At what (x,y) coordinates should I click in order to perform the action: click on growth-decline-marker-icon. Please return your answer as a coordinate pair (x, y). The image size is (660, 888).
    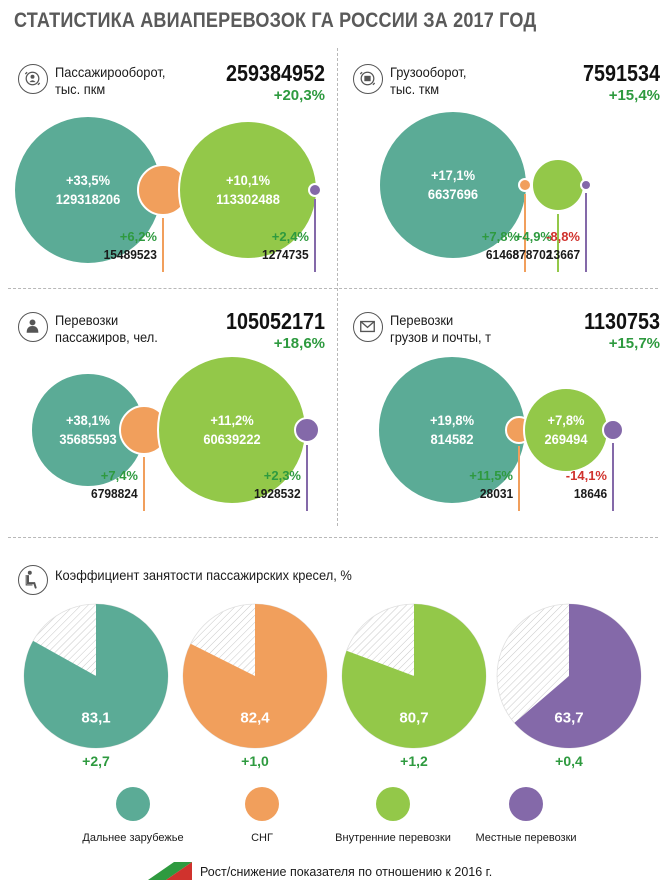
    Looking at the image, I should click on (170, 871).